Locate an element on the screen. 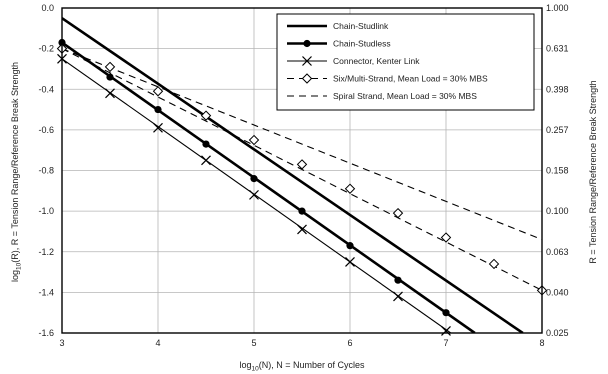 This screenshot has width=608, height=374. y-tick-label: -0.8 is located at coordinates (46, 171).